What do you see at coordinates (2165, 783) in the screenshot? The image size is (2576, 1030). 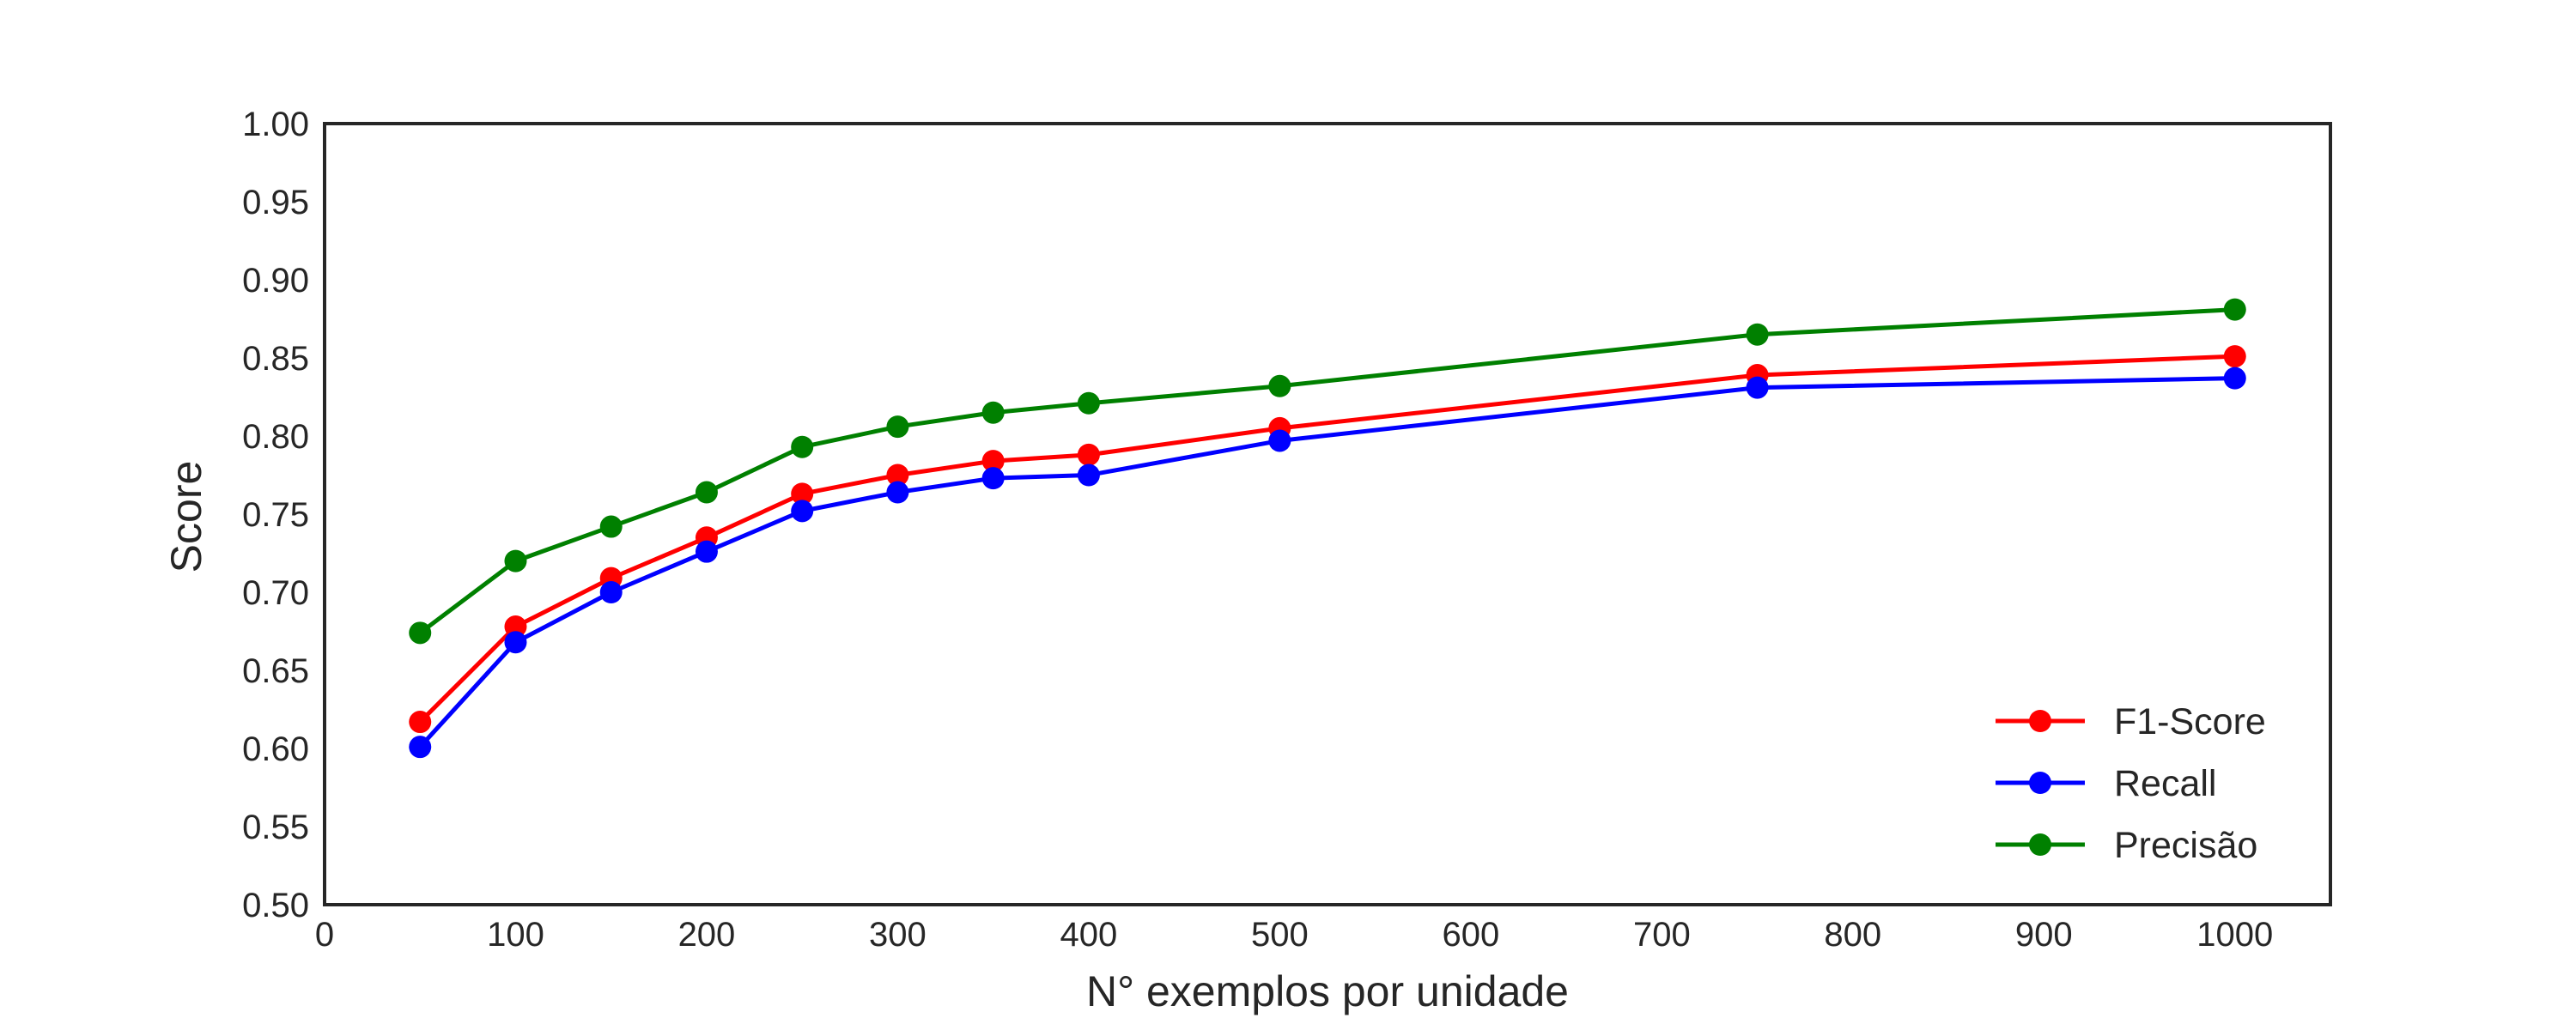 I see `legend-label: Recall` at bounding box center [2165, 783].